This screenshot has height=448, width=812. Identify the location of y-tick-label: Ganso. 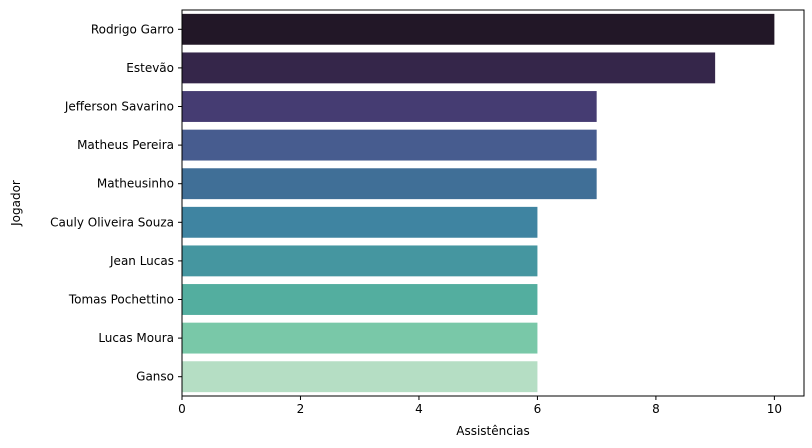
(155, 377).